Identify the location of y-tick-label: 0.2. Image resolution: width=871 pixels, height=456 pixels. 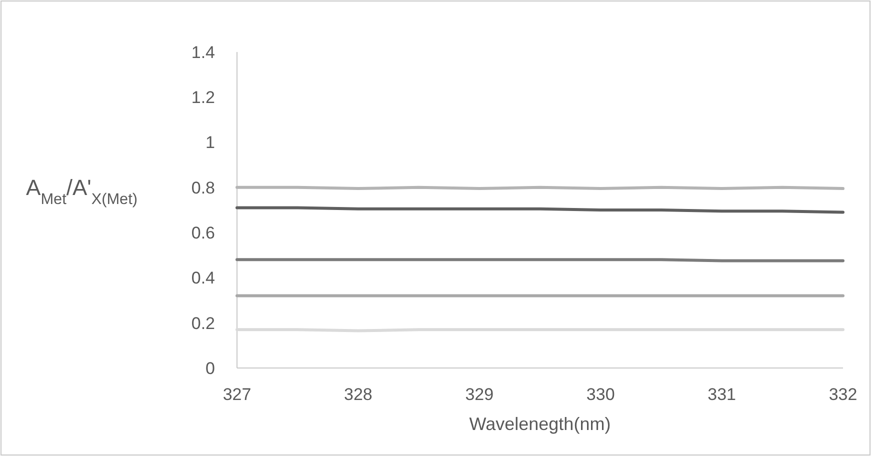
(203, 323).